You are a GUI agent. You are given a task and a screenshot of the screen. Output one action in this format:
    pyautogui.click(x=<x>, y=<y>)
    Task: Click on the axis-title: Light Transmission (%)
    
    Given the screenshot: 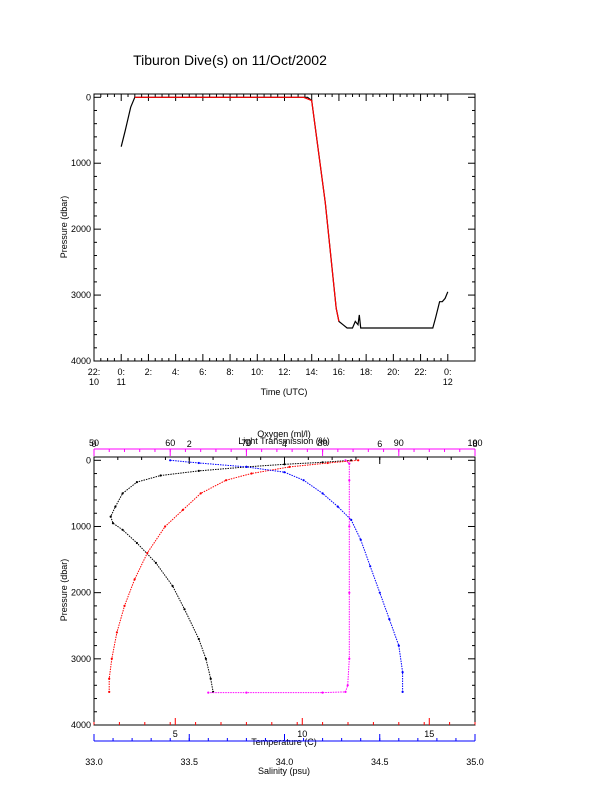 What is the action you would take?
    pyautogui.click(x=284, y=441)
    